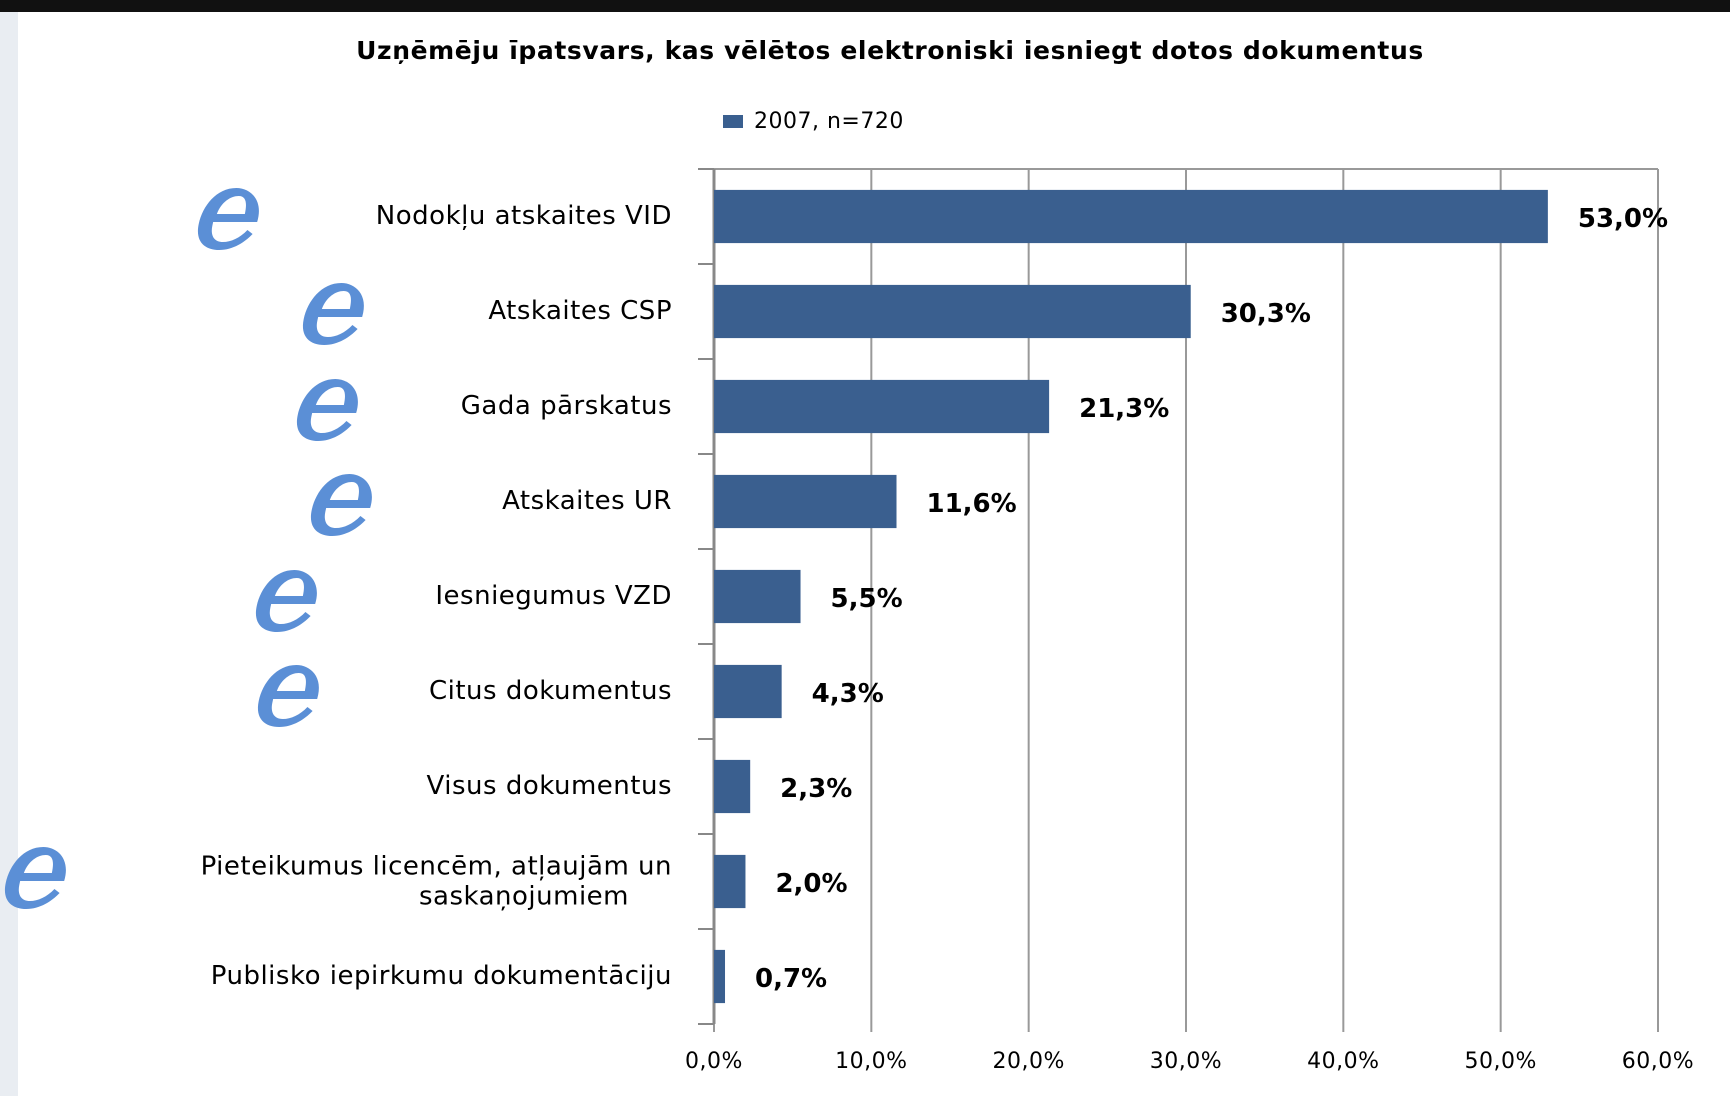 The height and width of the screenshot is (1096, 1730). Describe the element at coordinates (1623, 219) in the screenshot. I see `value-label: 53,0%` at that location.